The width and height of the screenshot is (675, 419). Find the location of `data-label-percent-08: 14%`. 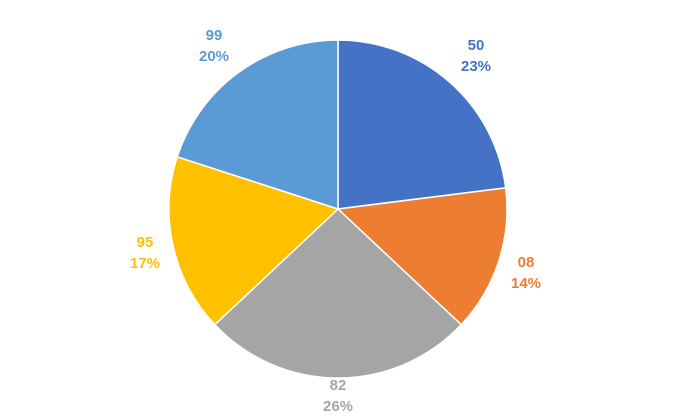

data-label-percent-08: 14% is located at coordinates (526, 283).